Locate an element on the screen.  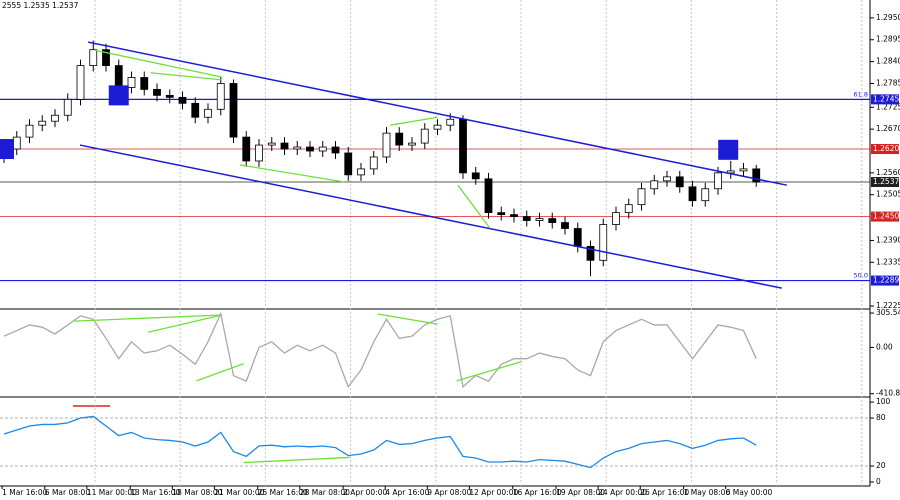
x-tick-label: 28 Mar 08:00 is located at coordinates (325, 492).